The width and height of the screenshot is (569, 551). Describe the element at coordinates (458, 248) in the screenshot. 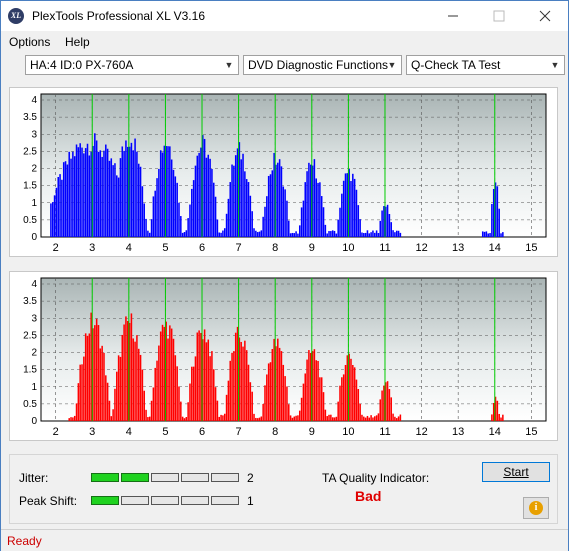

I see `x-tick-label: 13` at that location.